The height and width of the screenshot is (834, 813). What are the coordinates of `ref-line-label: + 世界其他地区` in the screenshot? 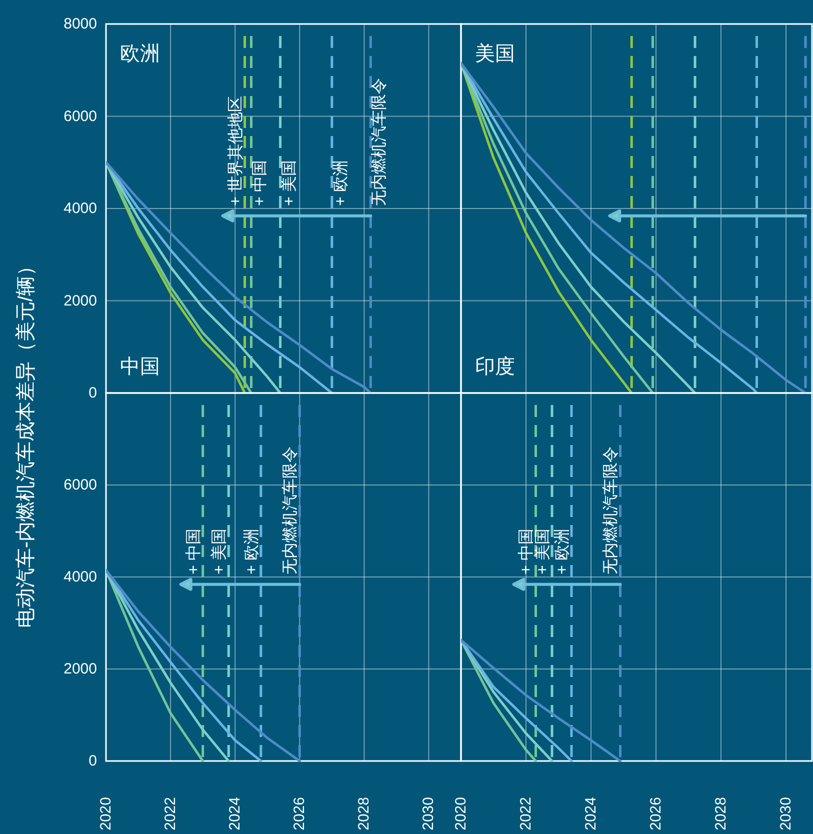 It's located at (235, 151).